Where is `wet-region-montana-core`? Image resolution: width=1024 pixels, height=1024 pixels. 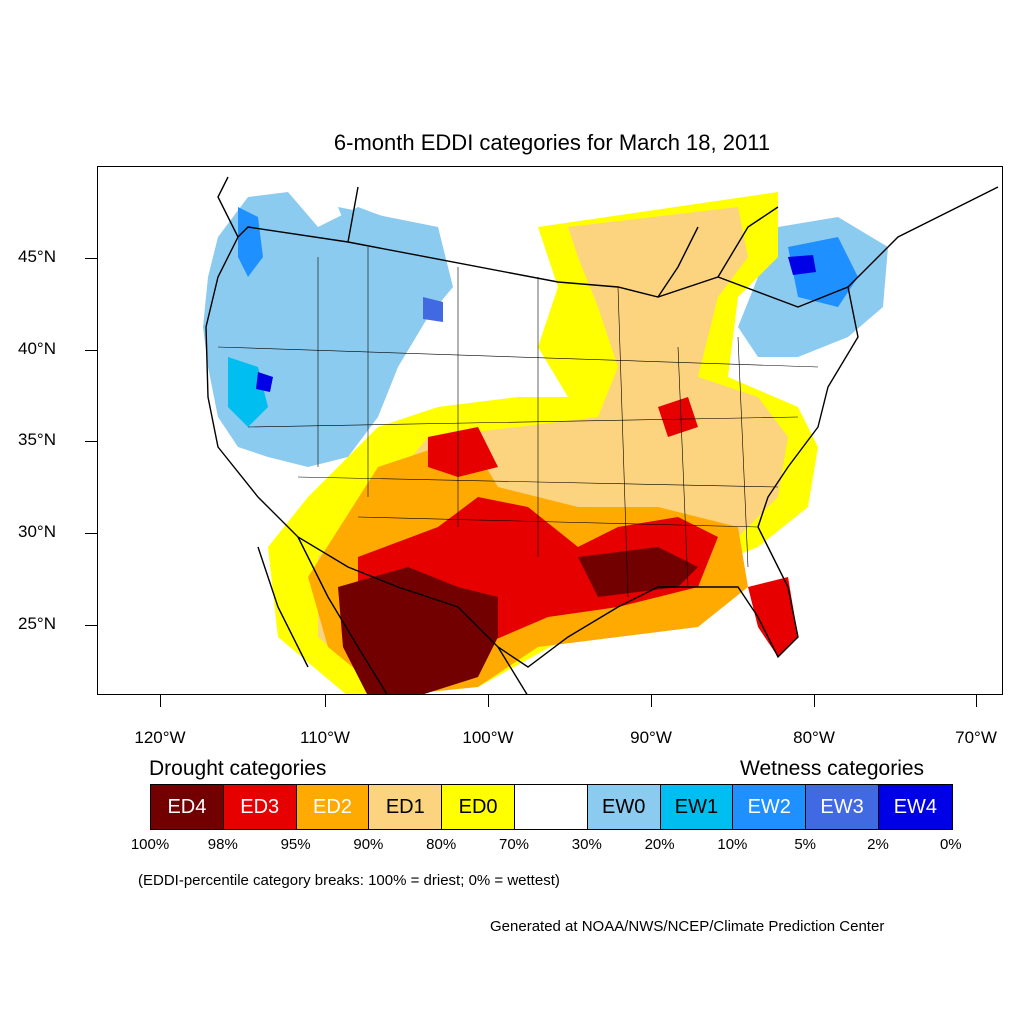
wet-region-montana-core is located at coordinates (433, 309).